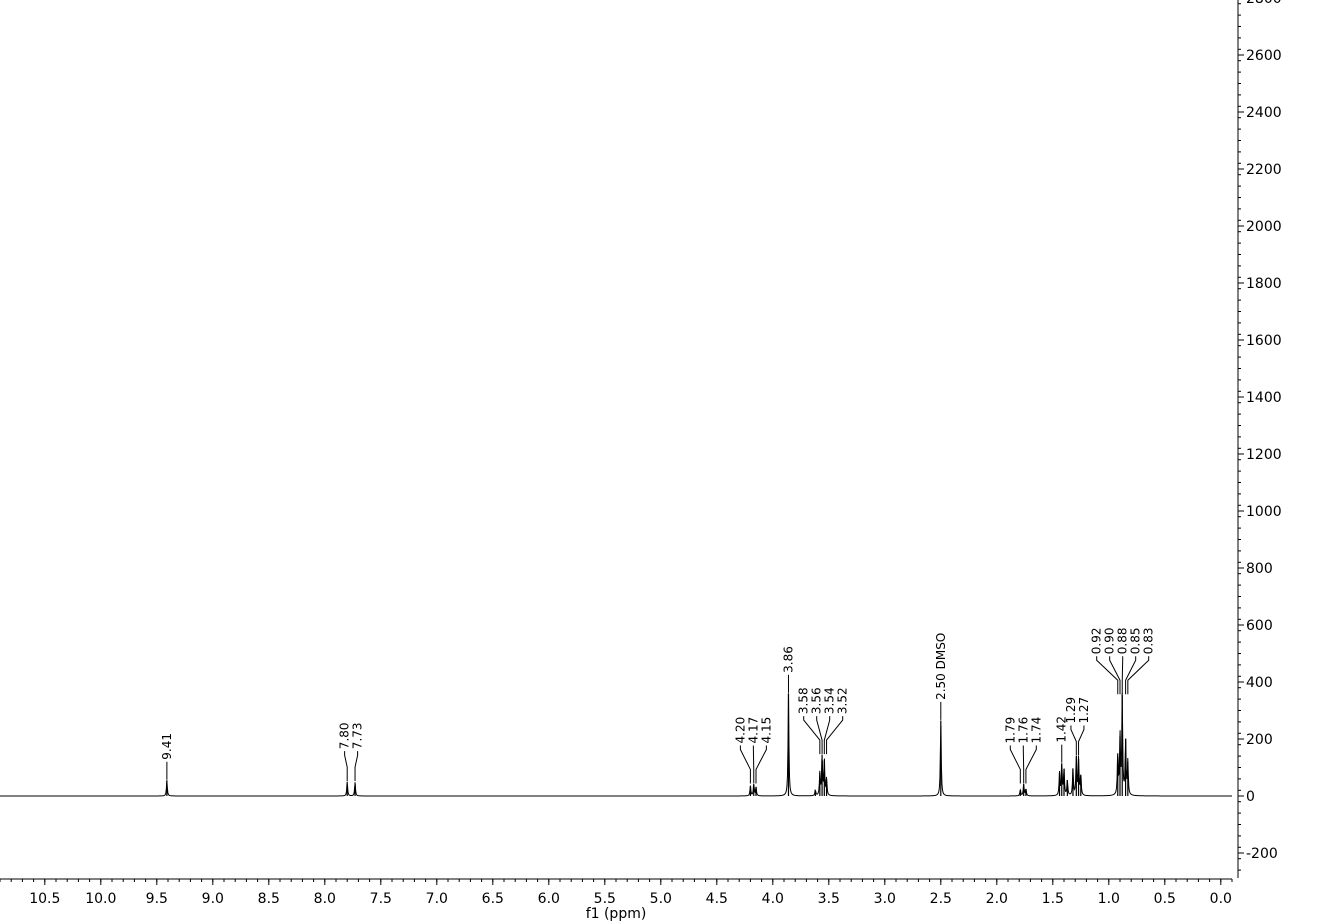 The width and height of the screenshot is (1322, 922). Describe the element at coordinates (1264, 455) in the screenshot. I see `y-tick-label: 1200` at that location.